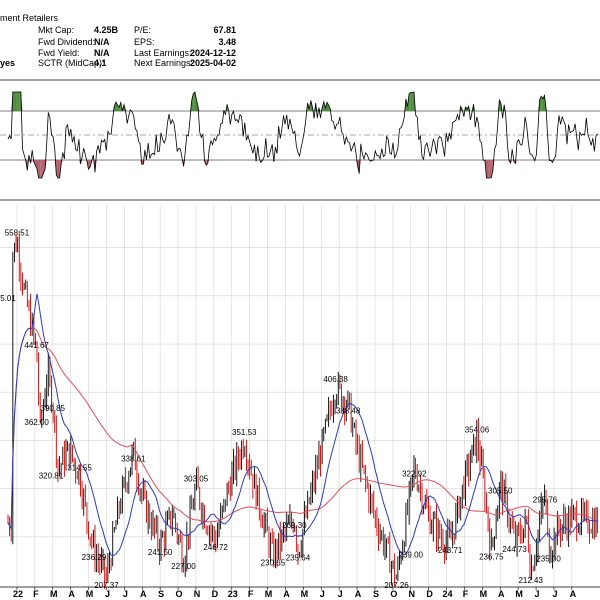 The image size is (600, 600). I want to click on stat-label: EPS:, so click(144, 42).